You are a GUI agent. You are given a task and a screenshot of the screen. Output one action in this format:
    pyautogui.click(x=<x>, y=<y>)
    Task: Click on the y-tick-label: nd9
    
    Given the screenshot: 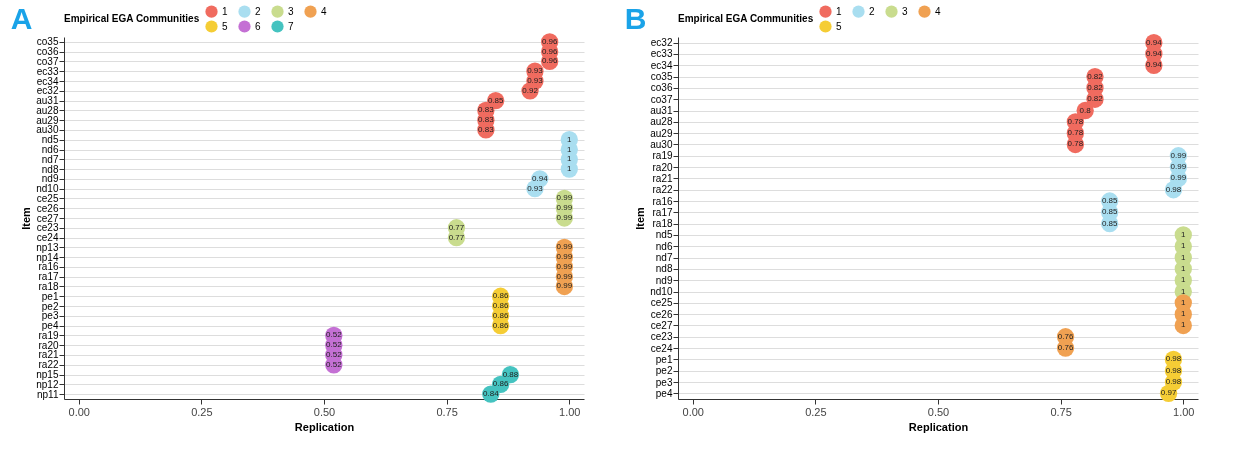 What is the action you would take?
    pyautogui.click(x=50, y=179)
    